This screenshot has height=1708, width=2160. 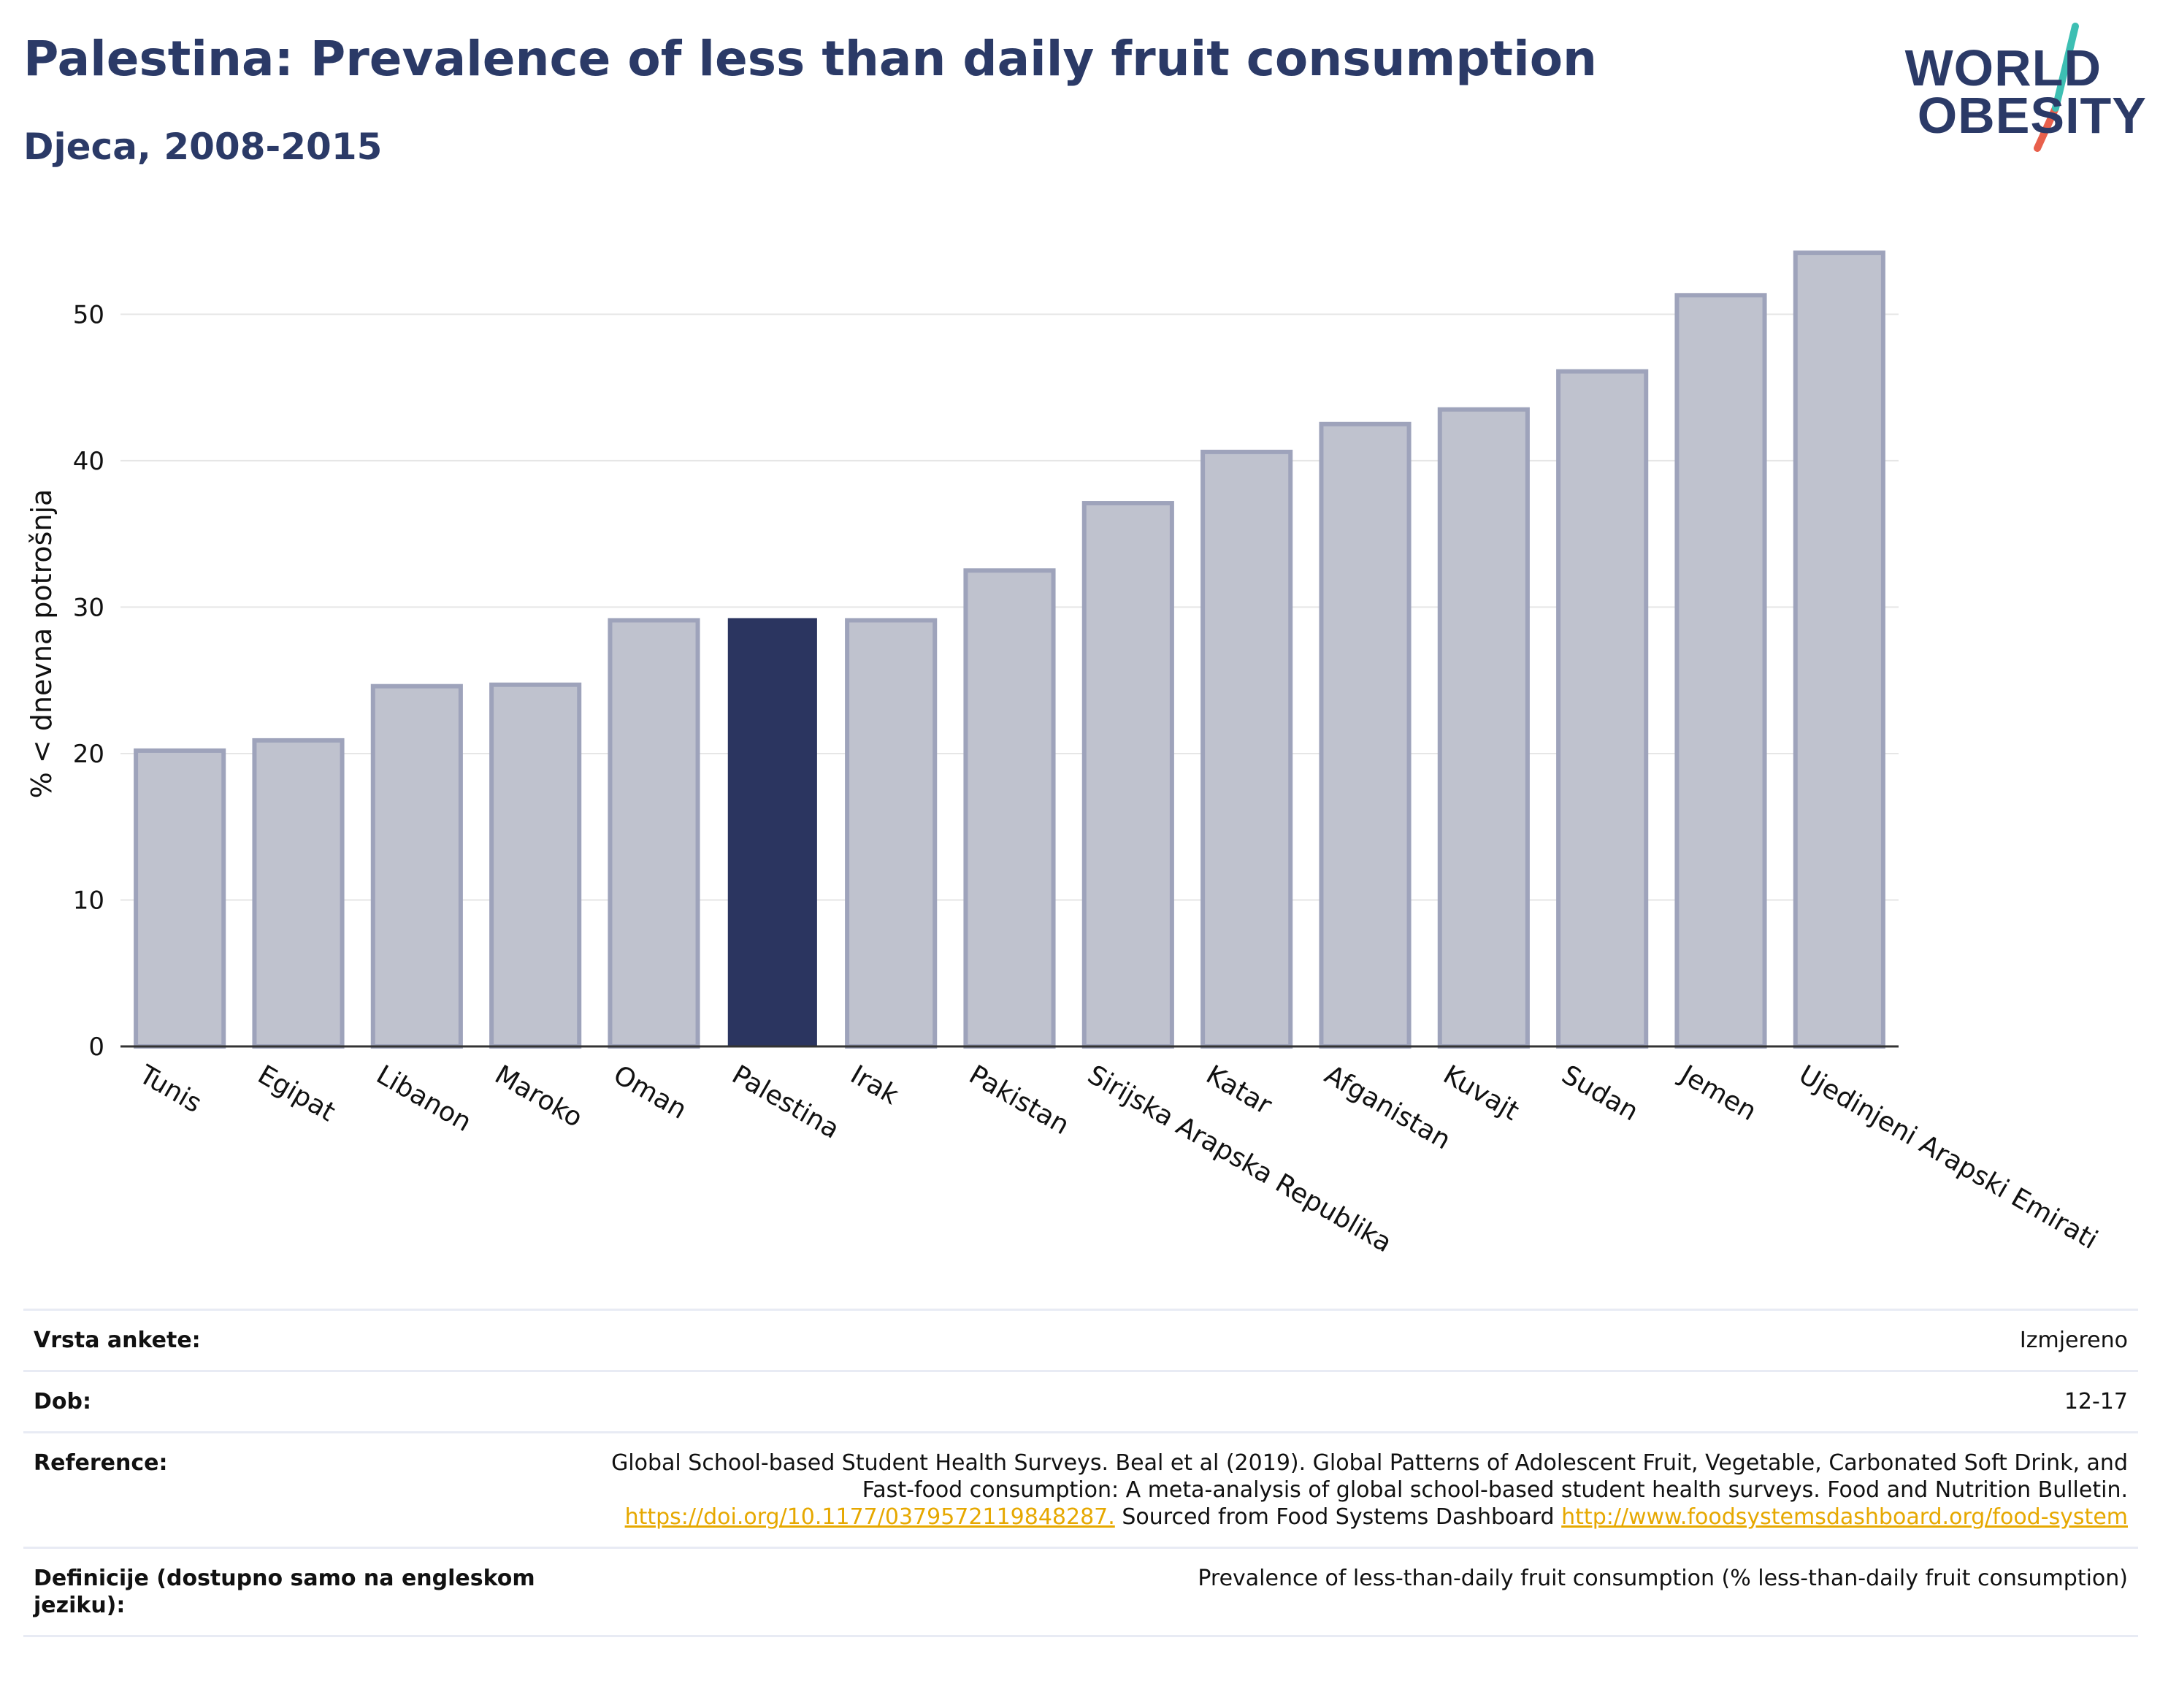 What do you see at coordinates (88, 461) in the screenshot?
I see `y-tick-label: 40` at bounding box center [88, 461].